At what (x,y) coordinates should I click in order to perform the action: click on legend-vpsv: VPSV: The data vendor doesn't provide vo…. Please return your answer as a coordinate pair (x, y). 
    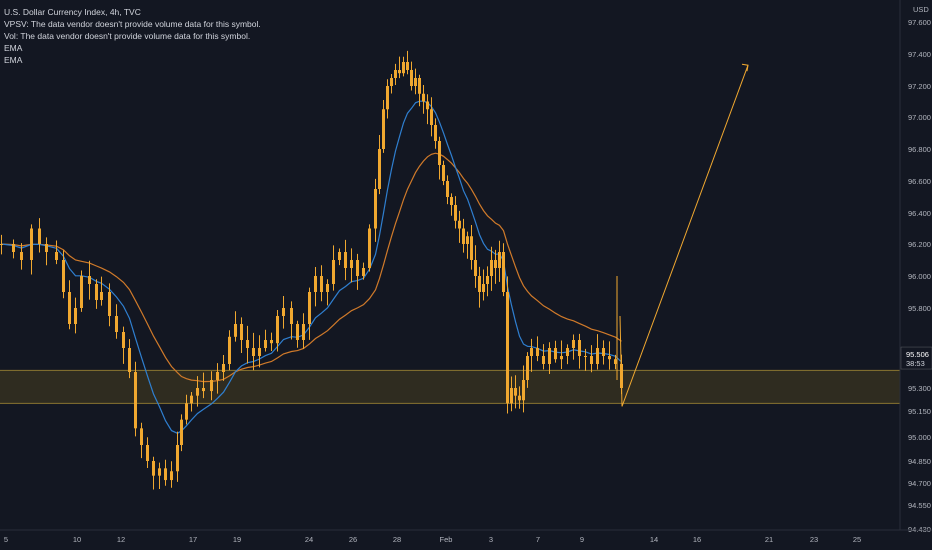
    Looking at the image, I should click on (132, 24).